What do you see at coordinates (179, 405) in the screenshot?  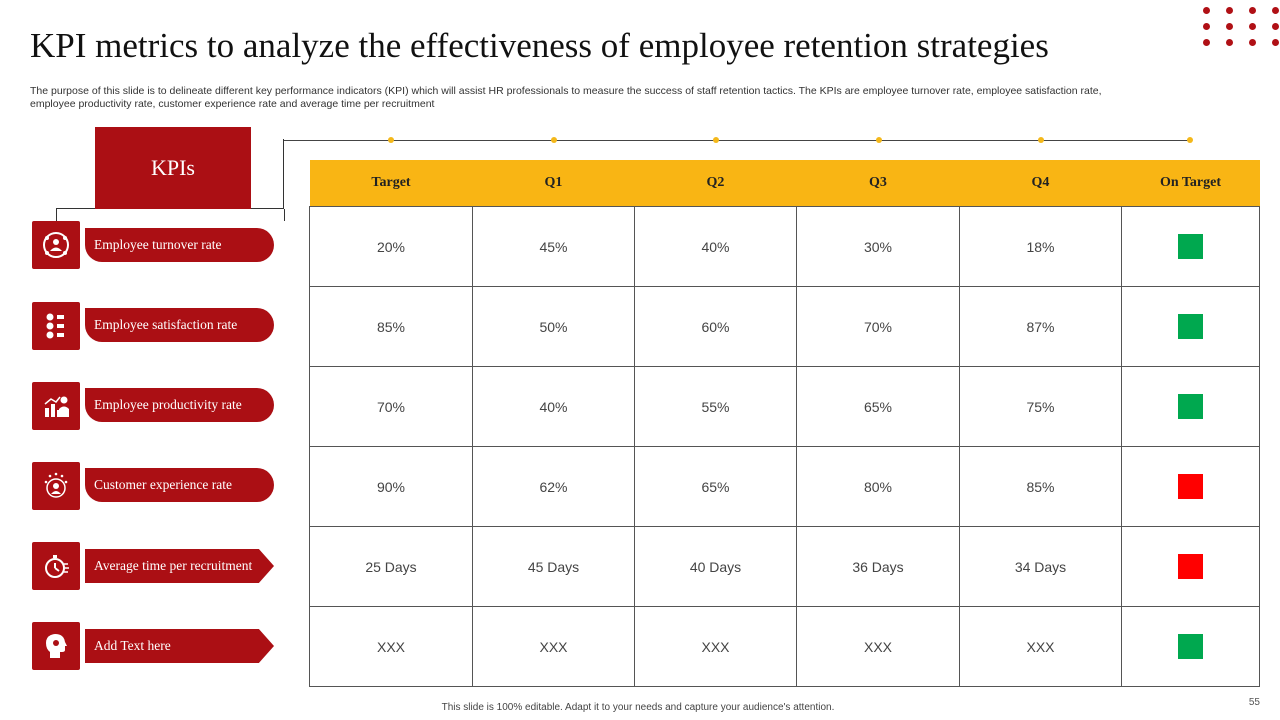 I see `kpi-label-productivity: Employee productivity rate` at bounding box center [179, 405].